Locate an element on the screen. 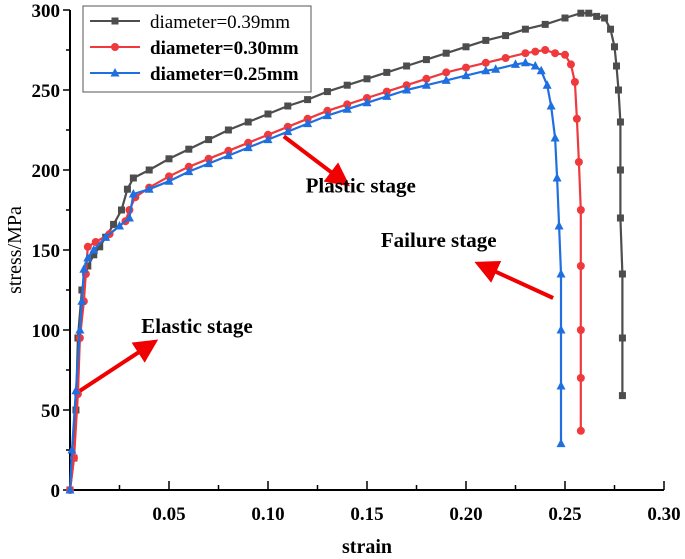 The width and height of the screenshot is (685, 559). x-tick-label: 0.30 is located at coordinates (663, 514).